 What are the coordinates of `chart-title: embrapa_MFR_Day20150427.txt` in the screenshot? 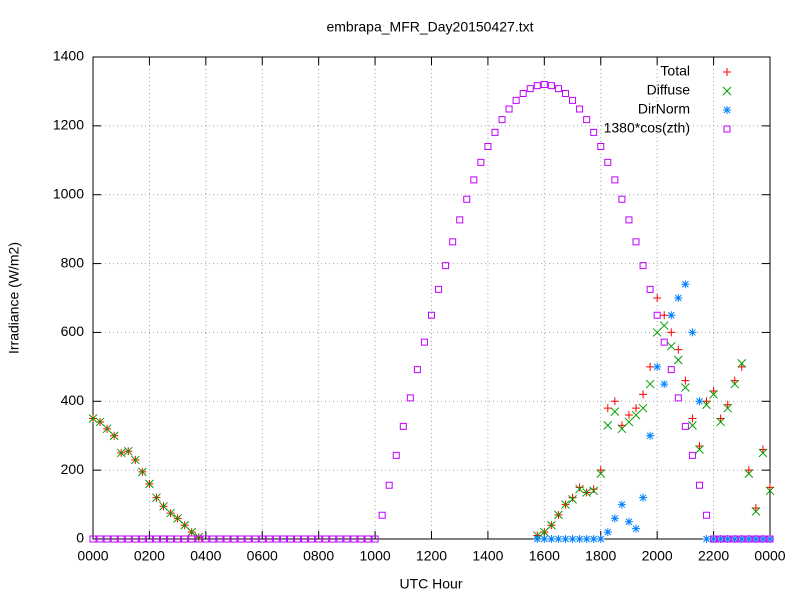 It's located at (429, 27).